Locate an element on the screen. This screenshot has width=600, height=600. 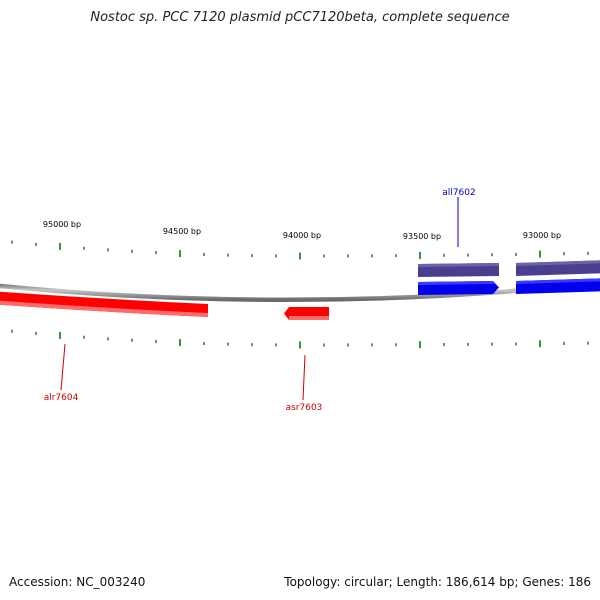
inner-tick-row is located at coordinates (300, 339).